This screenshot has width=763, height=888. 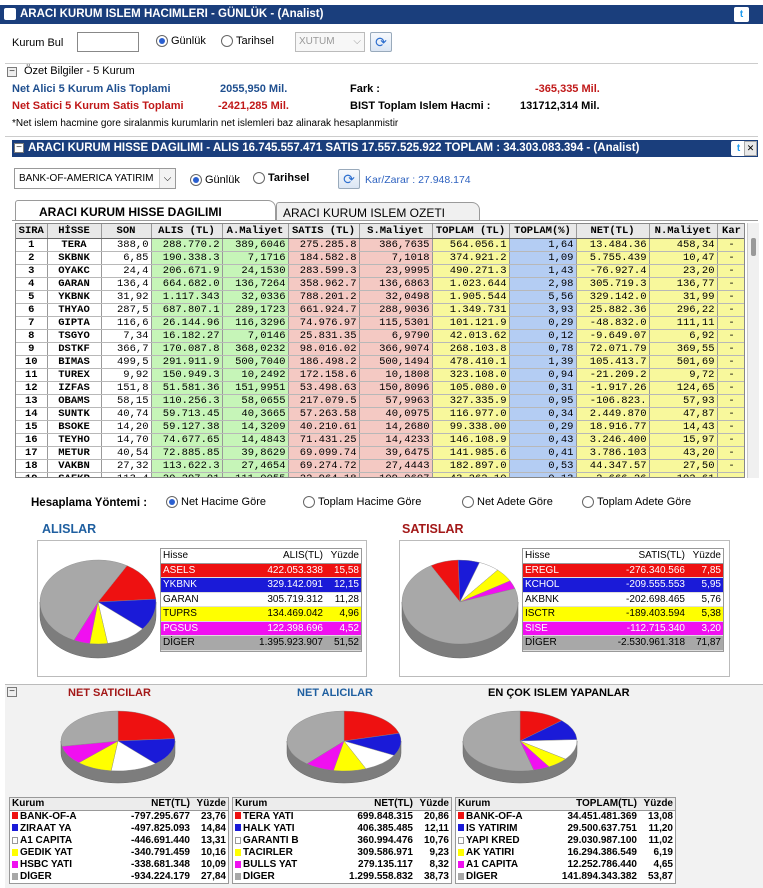 What do you see at coordinates (623, 629) in the screenshot?
I see `legend-row: SISE -112.715.340 3,20` at bounding box center [623, 629].